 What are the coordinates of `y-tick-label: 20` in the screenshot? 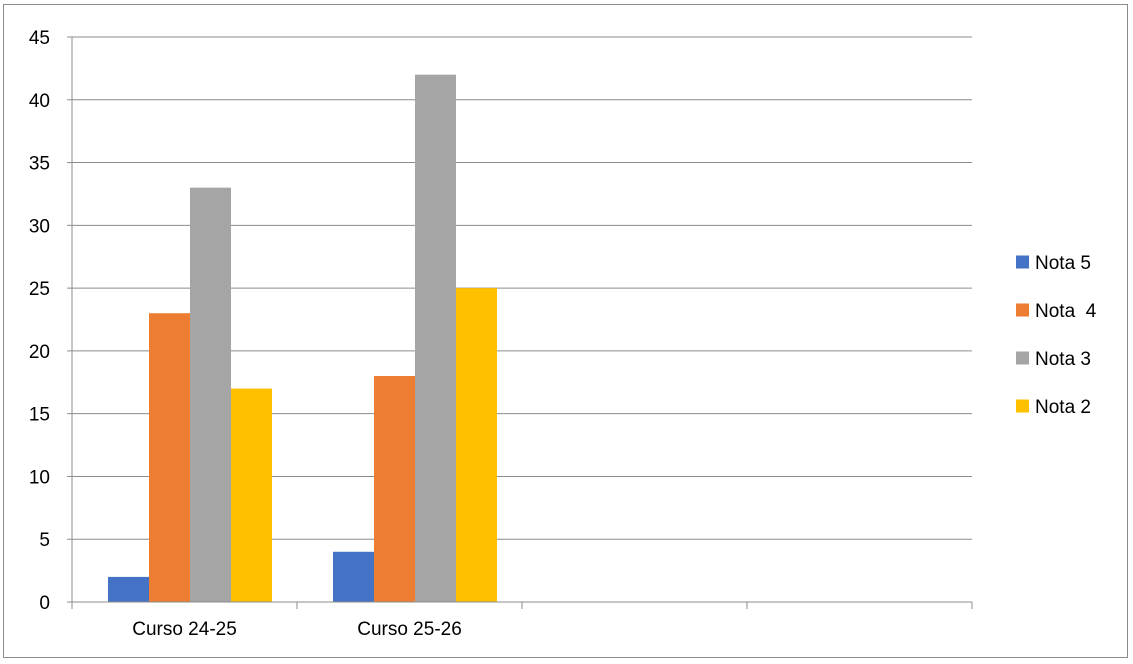 It's located at (39, 352).